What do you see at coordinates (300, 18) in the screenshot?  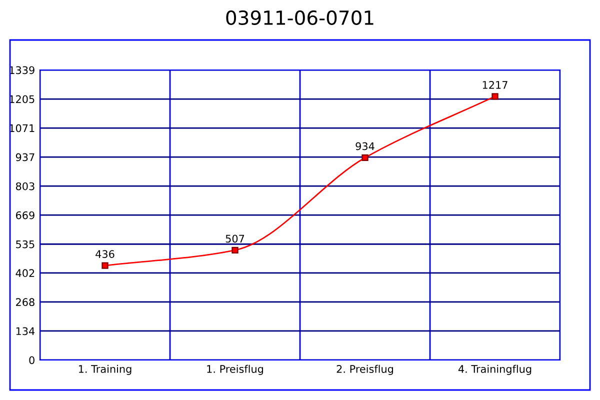 I see `chart-title: 03911-06-0701` at bounding box center [300, 18].